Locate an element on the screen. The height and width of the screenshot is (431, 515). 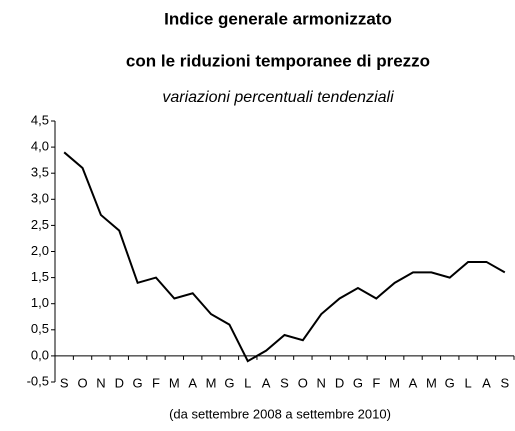
footnote: (da settembre 2008 a settembre 2010) is located at coordinates (280, 413).